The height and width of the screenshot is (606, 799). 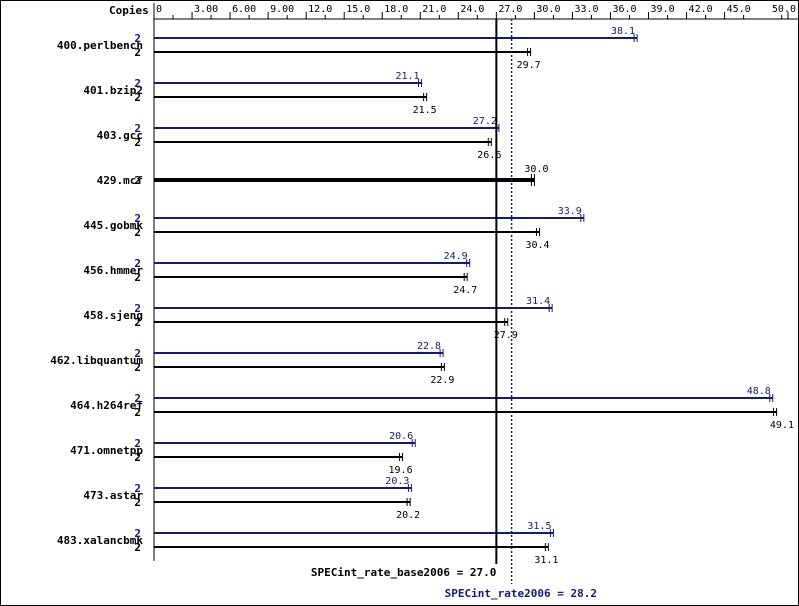 What do you see at coordinates (586, 9) in the screenshot?
I see `tick-label: 33.0` at bounding box center [586, 9].